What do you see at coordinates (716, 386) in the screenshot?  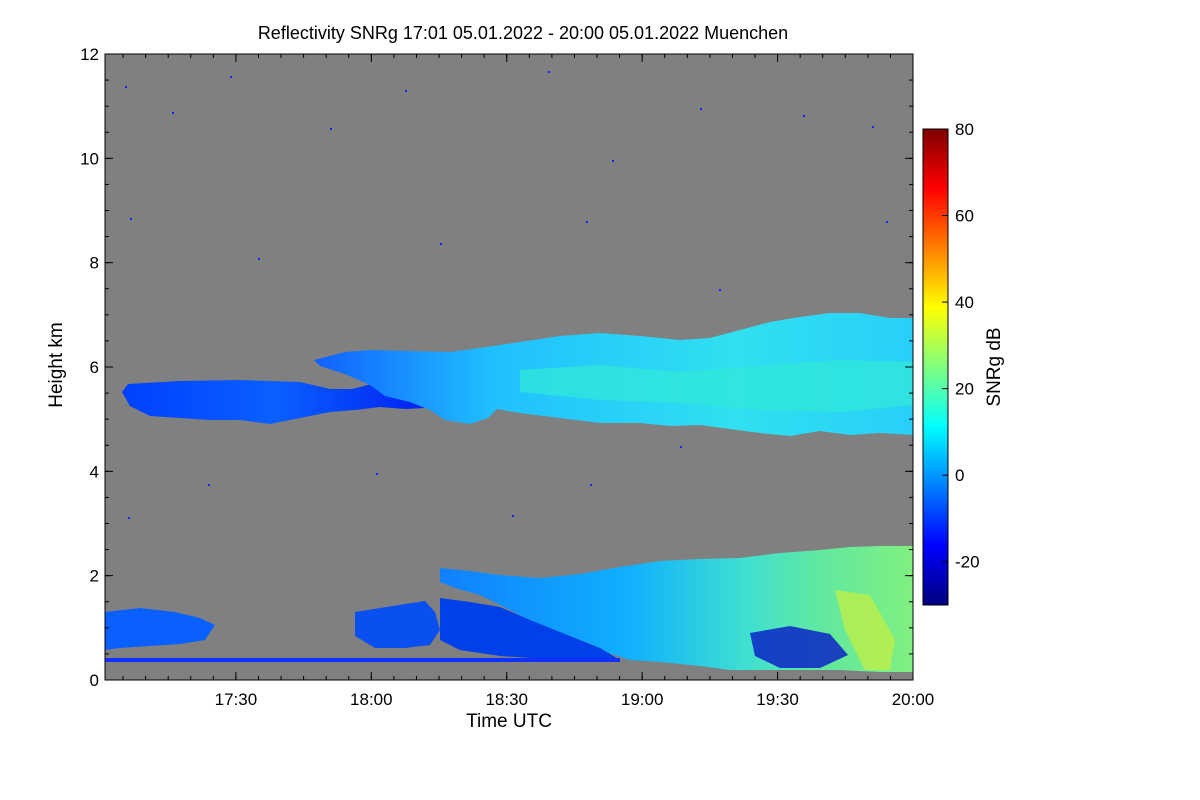 I see `upper-cloud-core` at bounding box center [716, 386].